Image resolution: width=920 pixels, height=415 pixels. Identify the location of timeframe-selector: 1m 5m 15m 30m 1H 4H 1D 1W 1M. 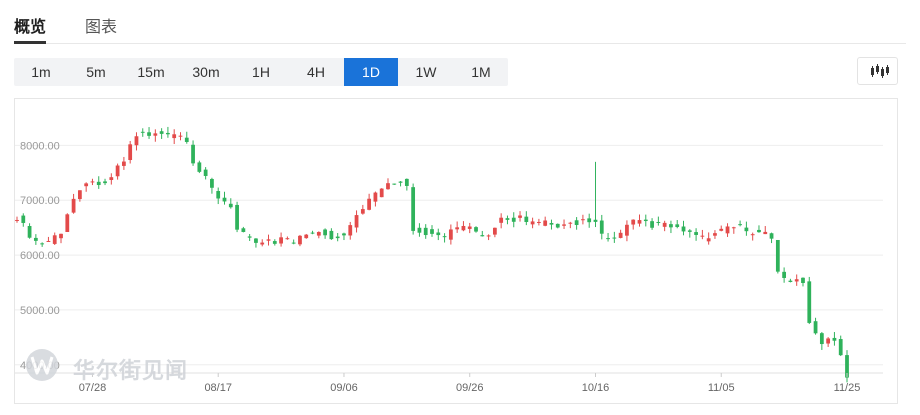
(261, 72).